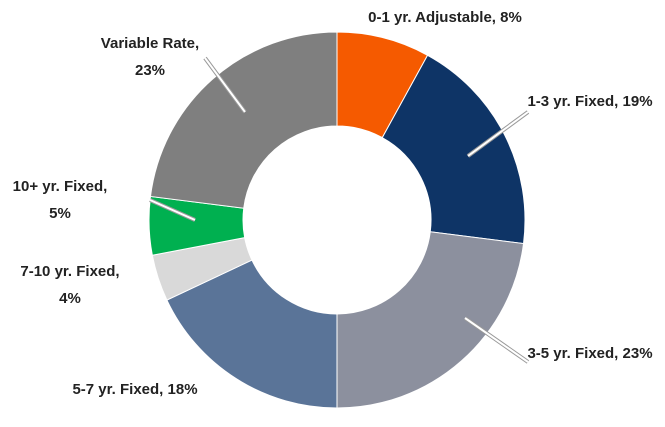  I want to click on label-category: 0-1 yr. Adjustable,, so click(432, 17).